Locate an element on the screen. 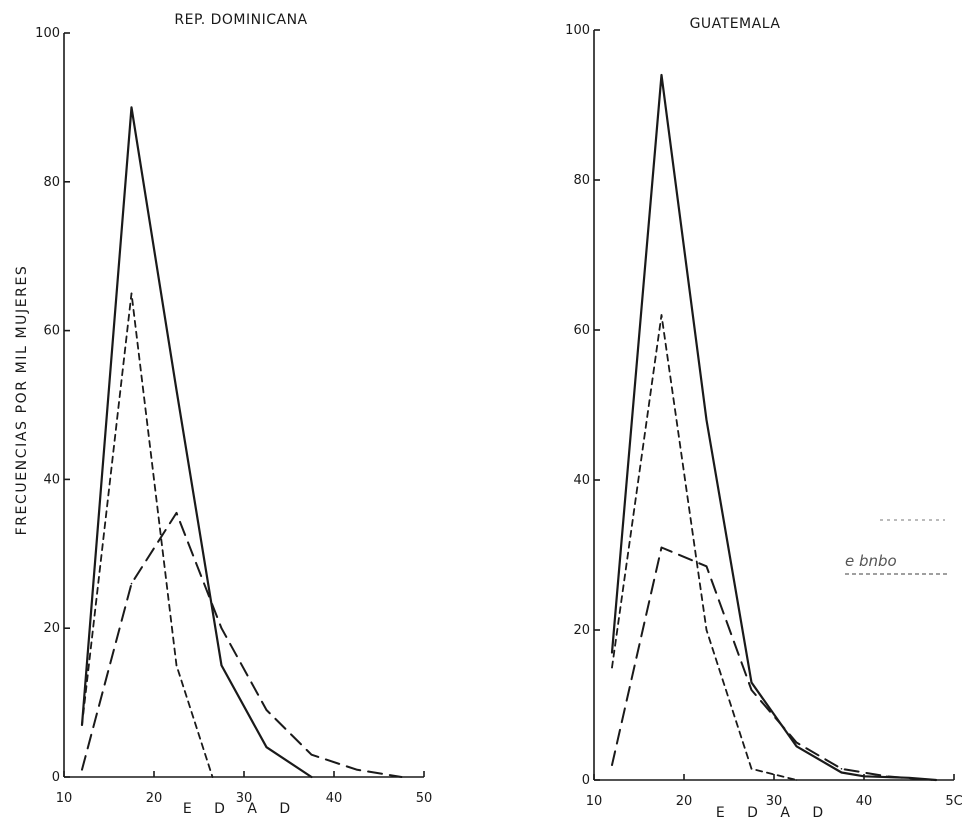  chart-title-guatemala: GUATEMALA is located at coordinates (735, 24).